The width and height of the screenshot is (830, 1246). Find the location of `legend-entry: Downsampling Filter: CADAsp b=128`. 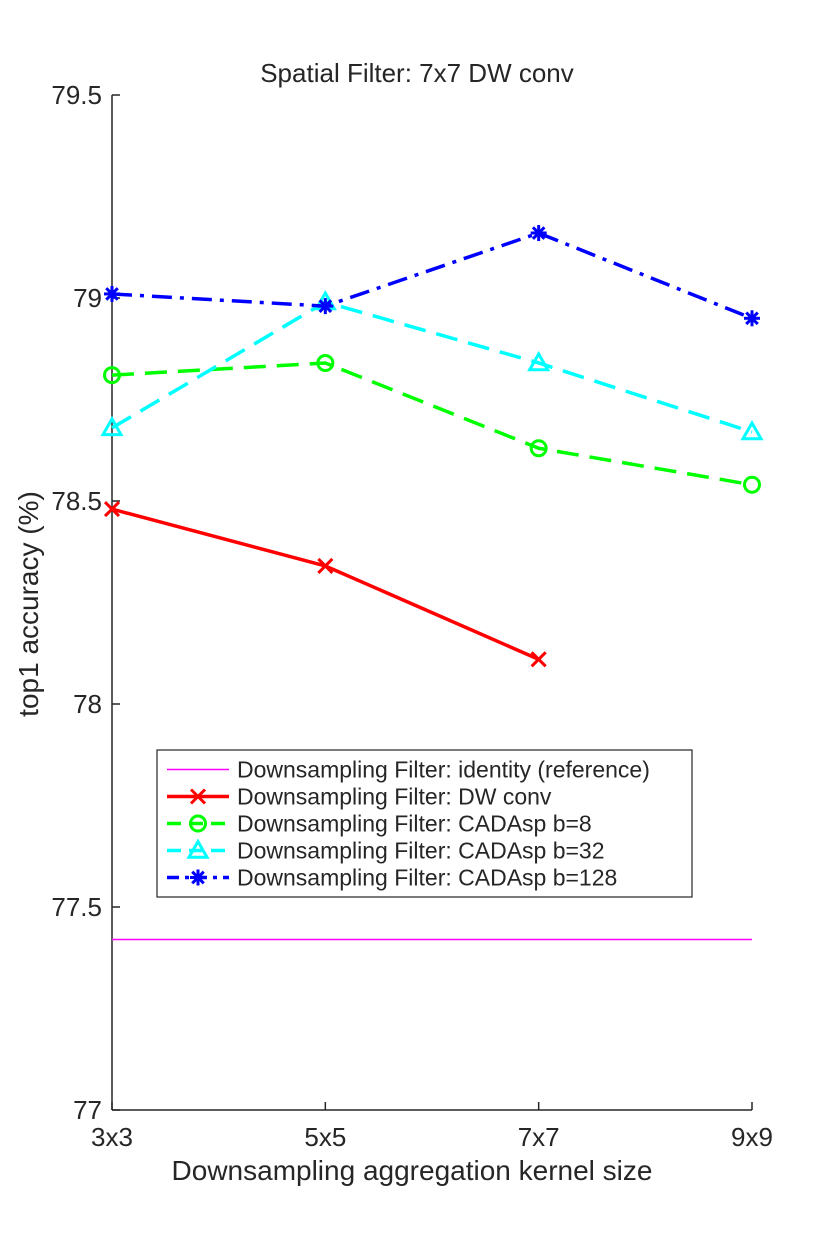

legend-entry: Downsampling Filter: CADAsp b=128 is located at coordinates (392, 878).